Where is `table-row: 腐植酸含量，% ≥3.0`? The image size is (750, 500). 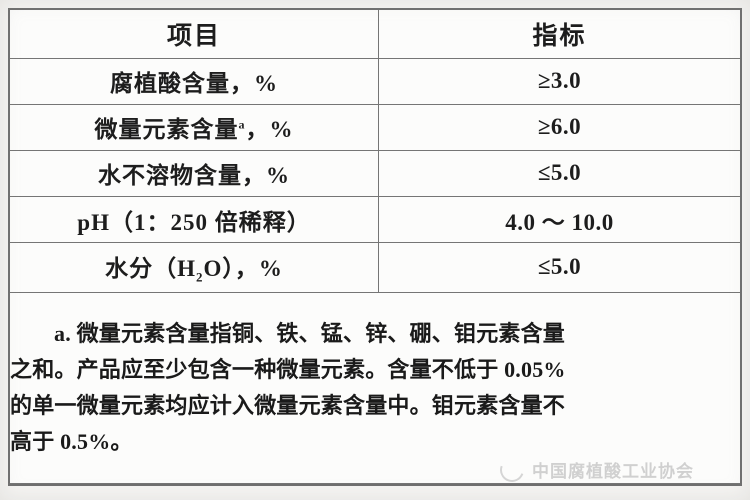 table-row: 腐植酸含量，% ≥3.0 is located at coordinates (375, 81).